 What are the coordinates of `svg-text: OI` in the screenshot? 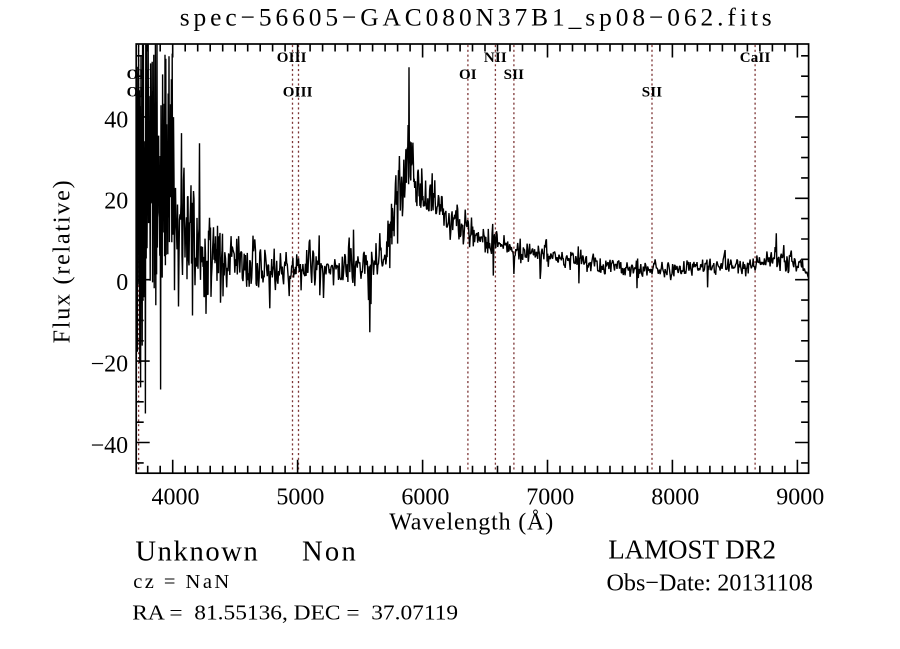 It's located at (468, 75).